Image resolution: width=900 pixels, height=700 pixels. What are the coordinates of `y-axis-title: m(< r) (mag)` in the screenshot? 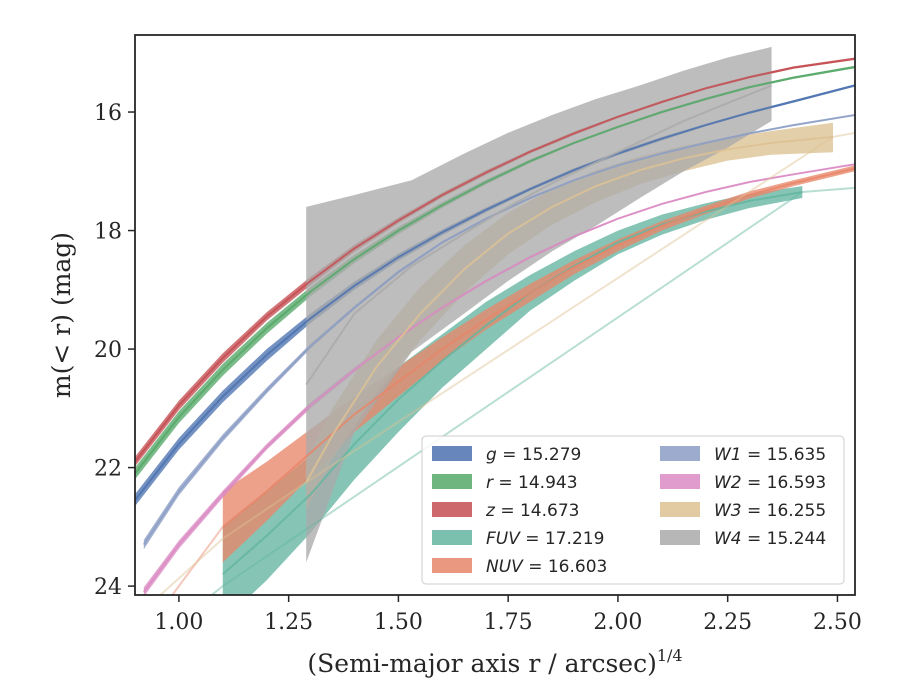 It's located at (61, 315).